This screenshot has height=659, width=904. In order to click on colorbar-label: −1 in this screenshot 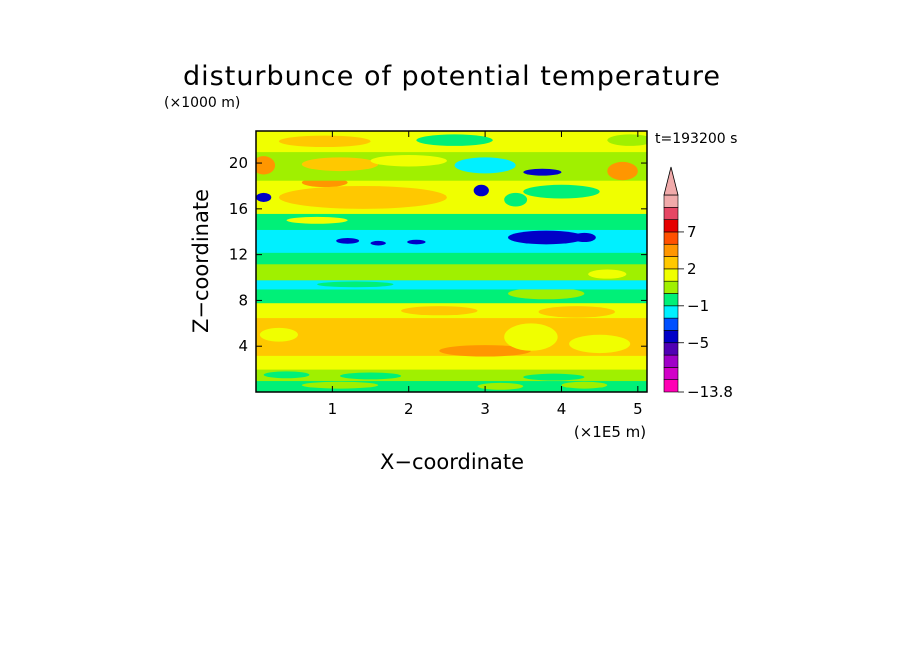, I will do `click(698, 306)`.